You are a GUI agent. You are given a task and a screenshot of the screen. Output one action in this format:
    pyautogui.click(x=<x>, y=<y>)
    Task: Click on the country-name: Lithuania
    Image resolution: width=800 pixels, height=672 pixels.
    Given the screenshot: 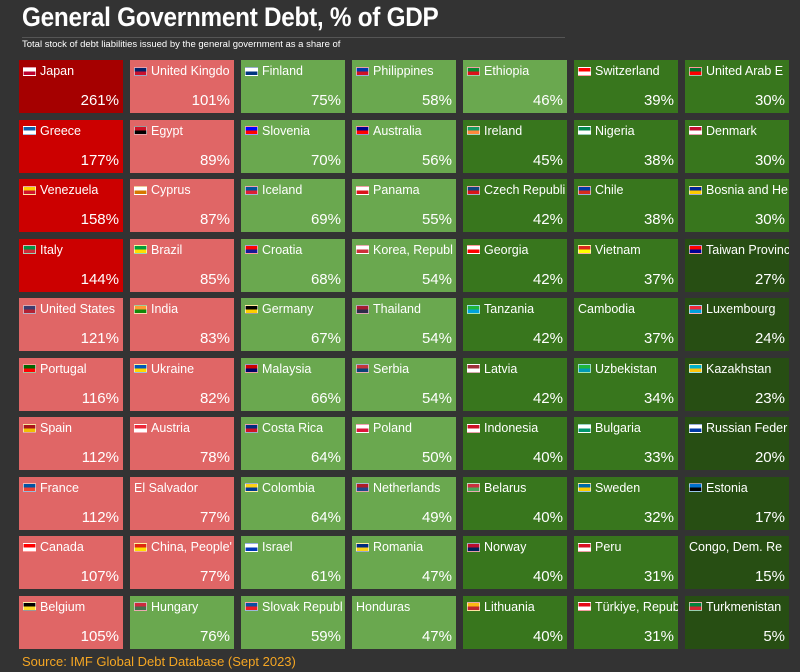 What is the action you would take?
    pyautogui.click(x=517, y=607)
    